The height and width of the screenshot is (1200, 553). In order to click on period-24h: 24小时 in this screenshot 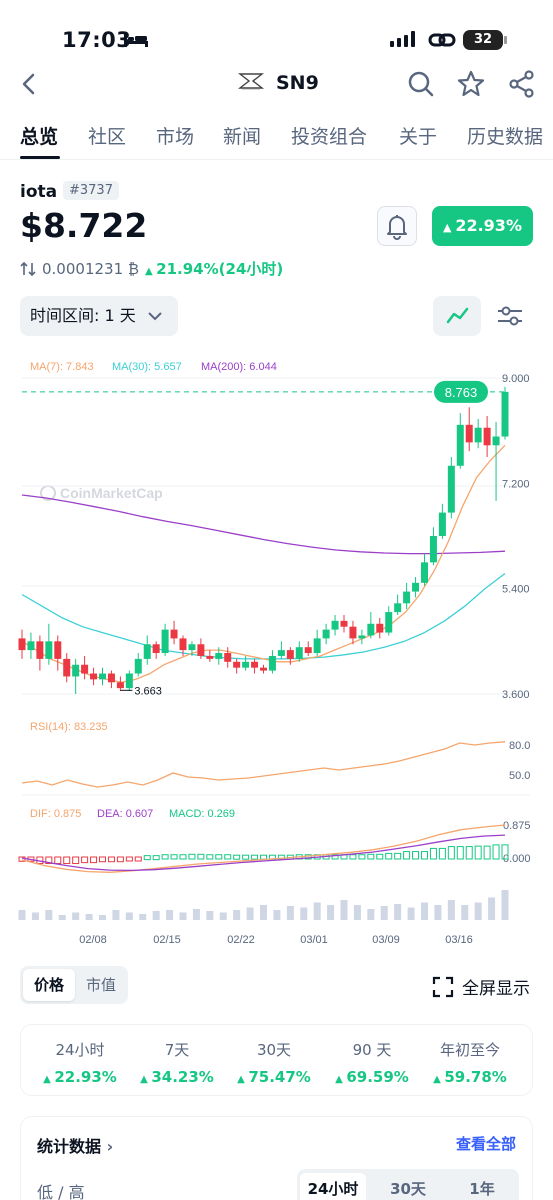, I will do `click(333, 1186)`.